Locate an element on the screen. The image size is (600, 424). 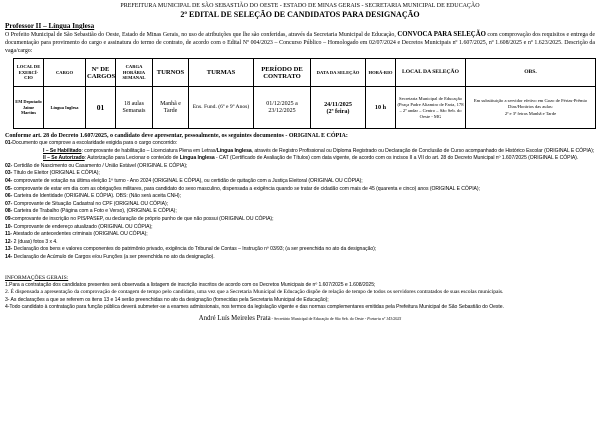
cell-num: 01 is located at coordinates (100, 107).